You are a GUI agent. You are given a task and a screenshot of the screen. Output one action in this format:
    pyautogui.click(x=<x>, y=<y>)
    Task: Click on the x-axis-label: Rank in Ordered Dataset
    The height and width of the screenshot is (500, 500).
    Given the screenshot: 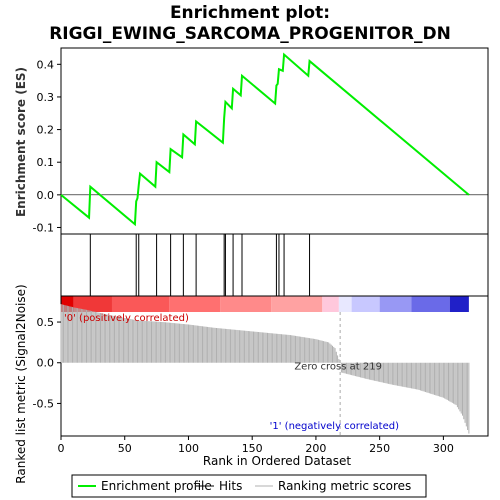 What is the action you would take?
    pyautogui.click(x=277, y=461)
    